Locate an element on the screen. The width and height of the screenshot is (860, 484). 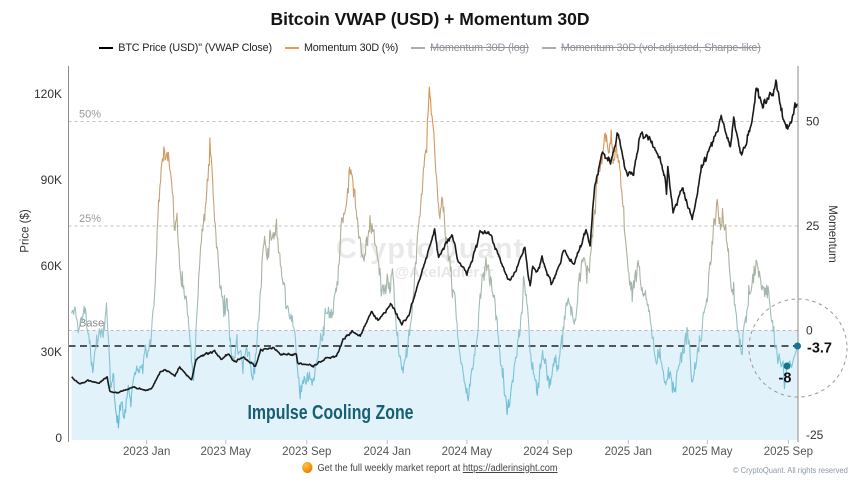
svg-text: -3.7 is located at coordinates (819, 349).